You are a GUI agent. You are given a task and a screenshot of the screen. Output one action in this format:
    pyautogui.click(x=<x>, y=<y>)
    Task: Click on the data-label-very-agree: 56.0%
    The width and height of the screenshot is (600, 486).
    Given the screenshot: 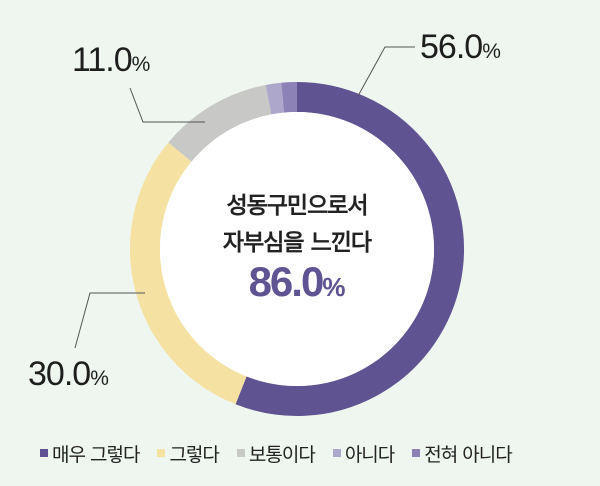 What is the action you would take?
    pyautogui.click(x=460, y=47)
    